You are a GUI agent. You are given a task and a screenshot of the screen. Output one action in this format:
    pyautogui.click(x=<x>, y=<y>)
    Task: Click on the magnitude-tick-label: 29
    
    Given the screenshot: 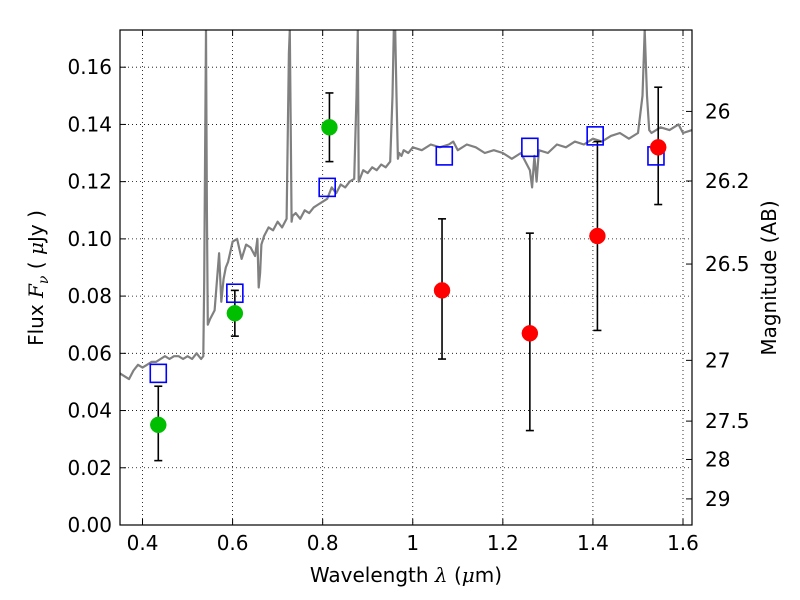 What is the action you would take?
    pyautogui.click(x=717, y=499)
    